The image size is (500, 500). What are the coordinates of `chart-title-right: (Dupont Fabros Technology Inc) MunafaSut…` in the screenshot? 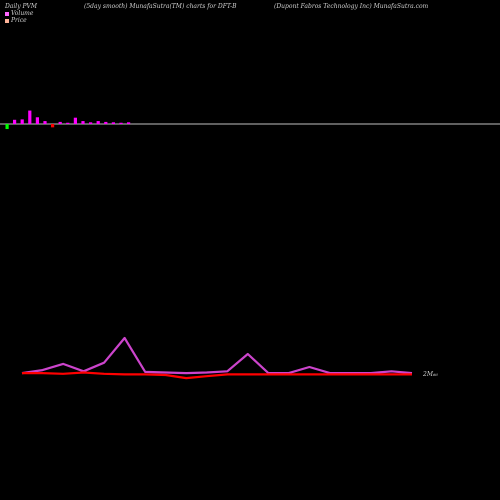 It's located at (351, 6).